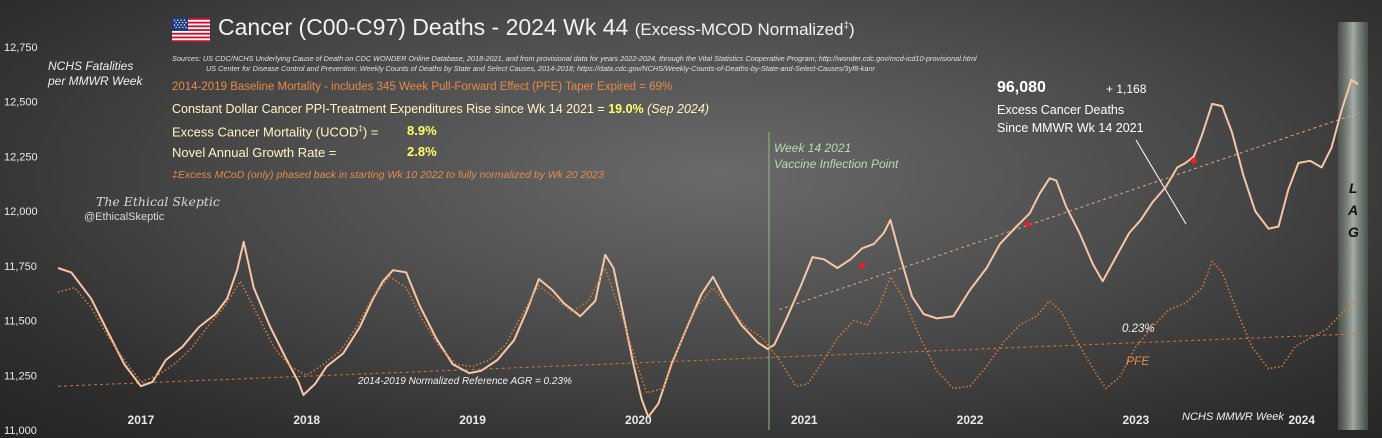 This screenshot has width=1382, height=438. I want to click on growth-rate-label: Novel Annual Growth Rate =, so click(254, 152).